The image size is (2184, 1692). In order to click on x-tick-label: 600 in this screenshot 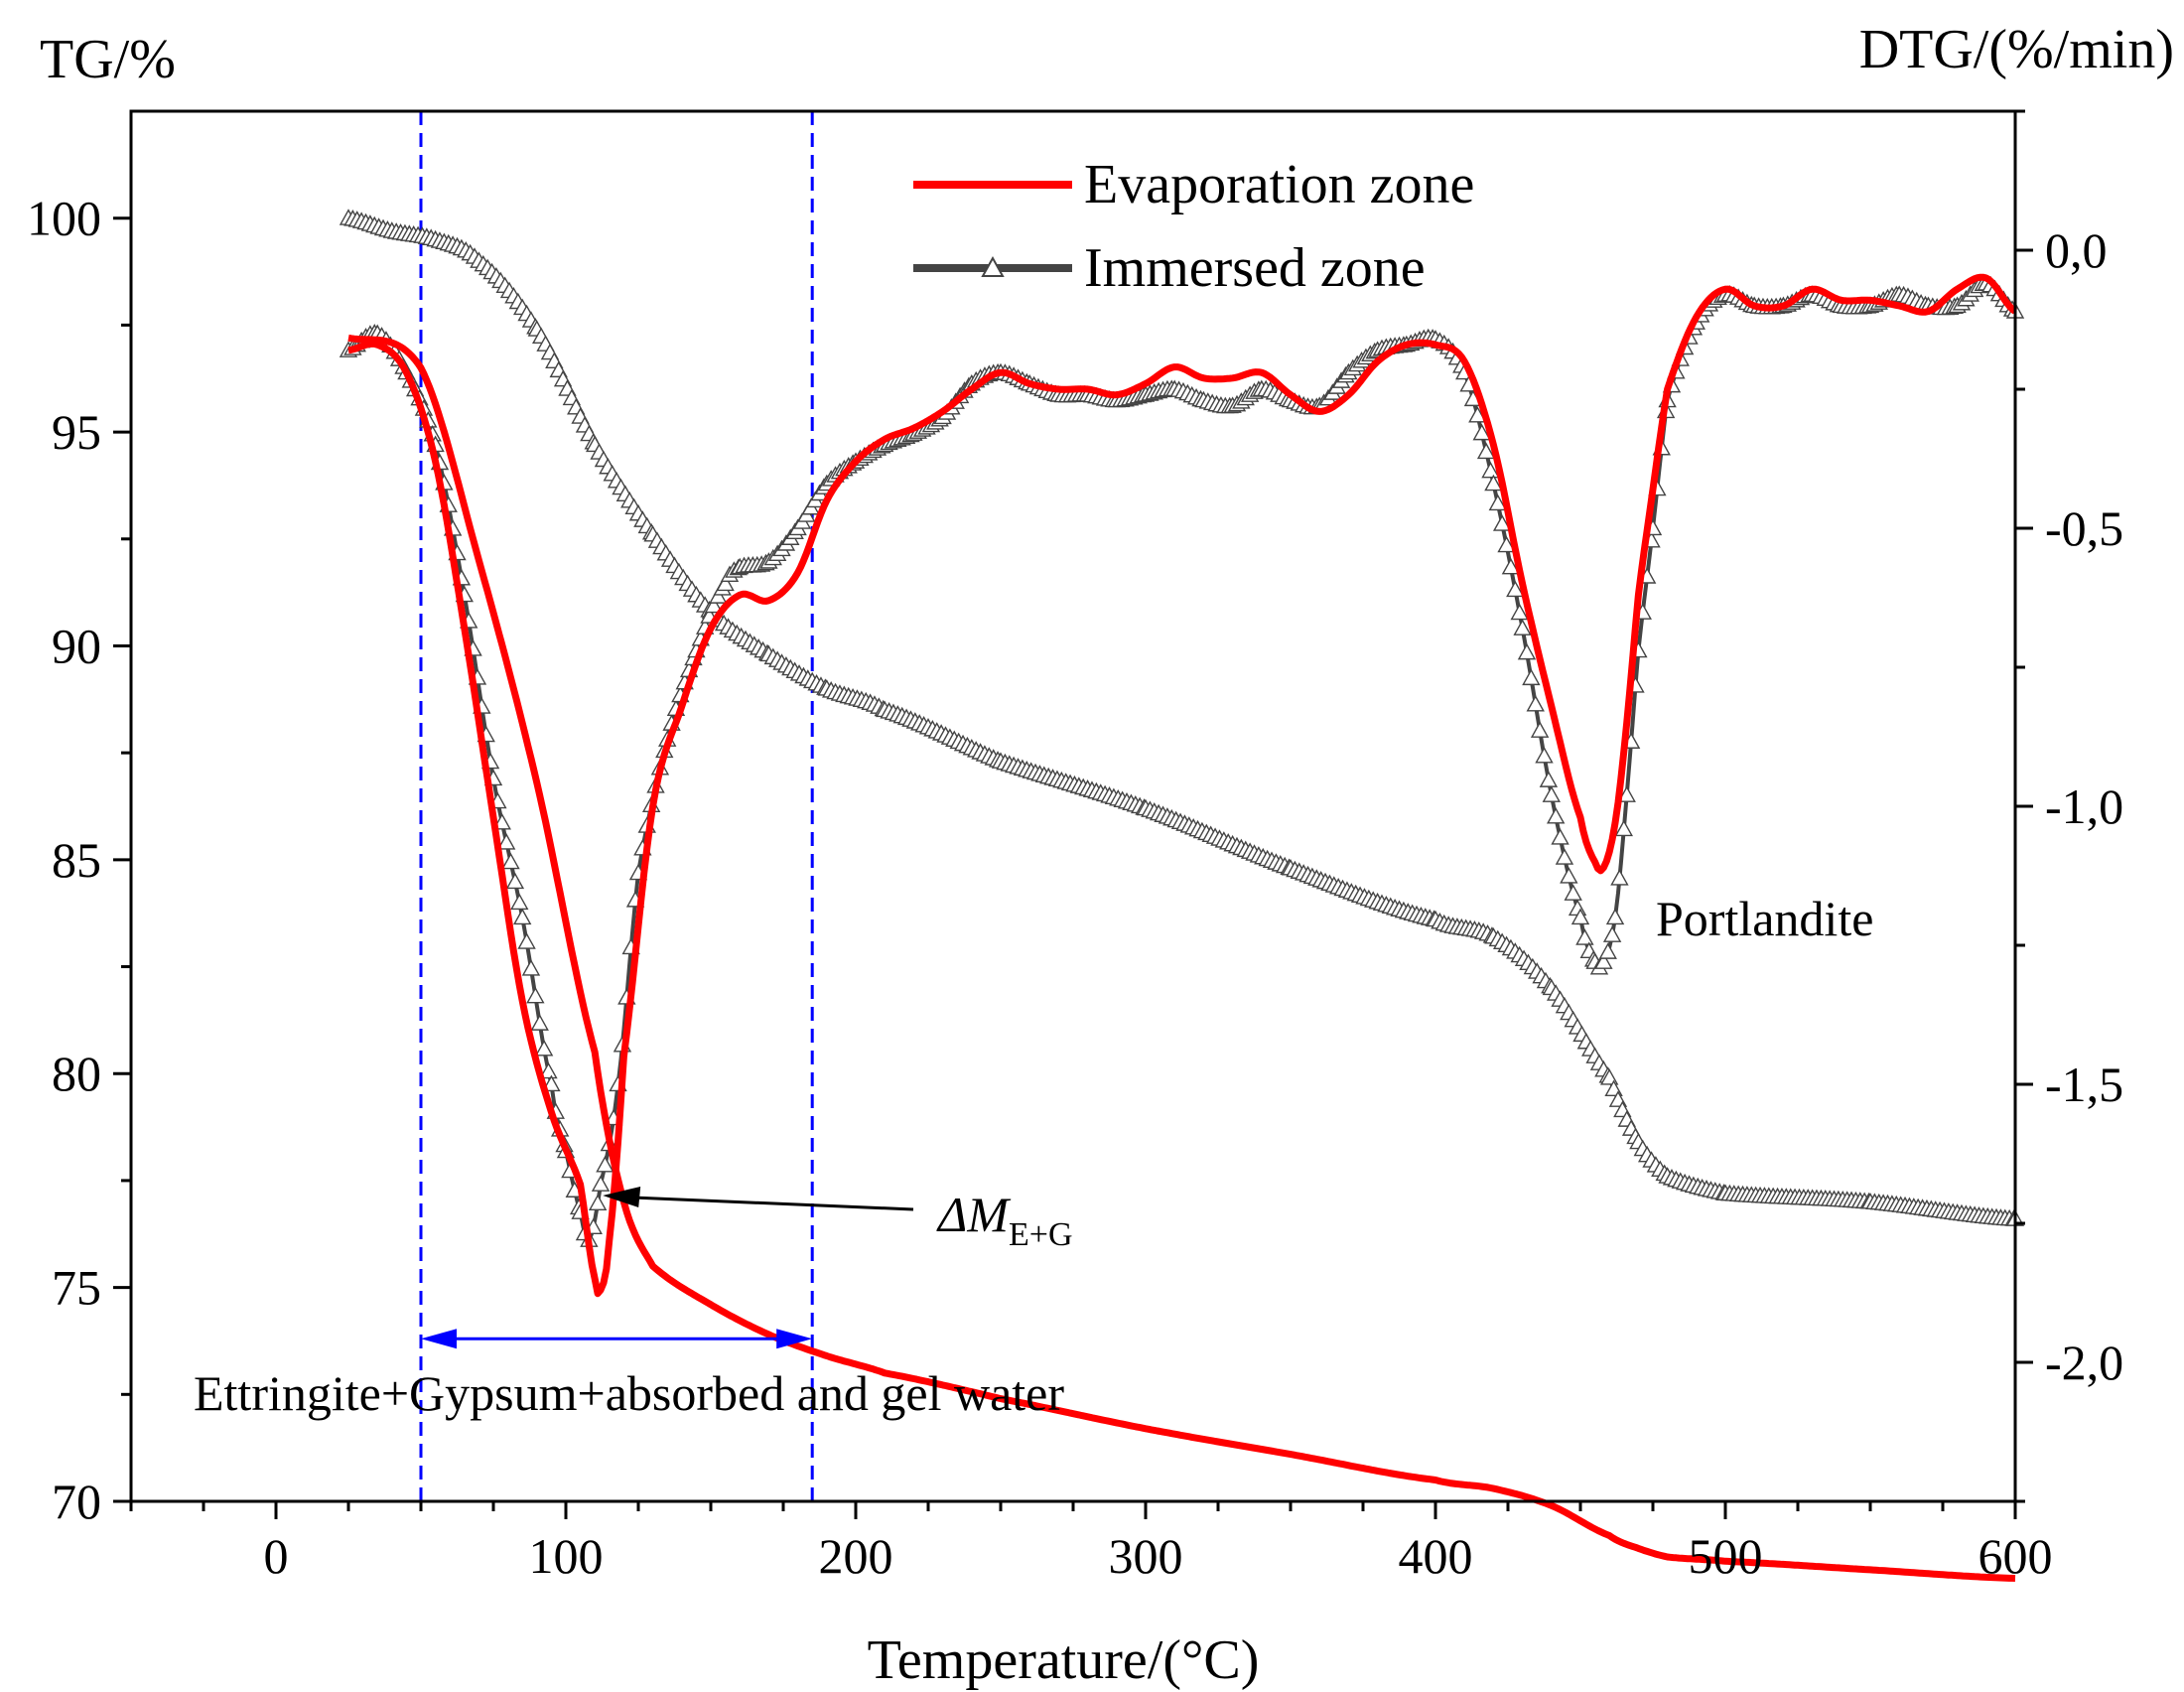, I will do `click(2016, 1556)`.